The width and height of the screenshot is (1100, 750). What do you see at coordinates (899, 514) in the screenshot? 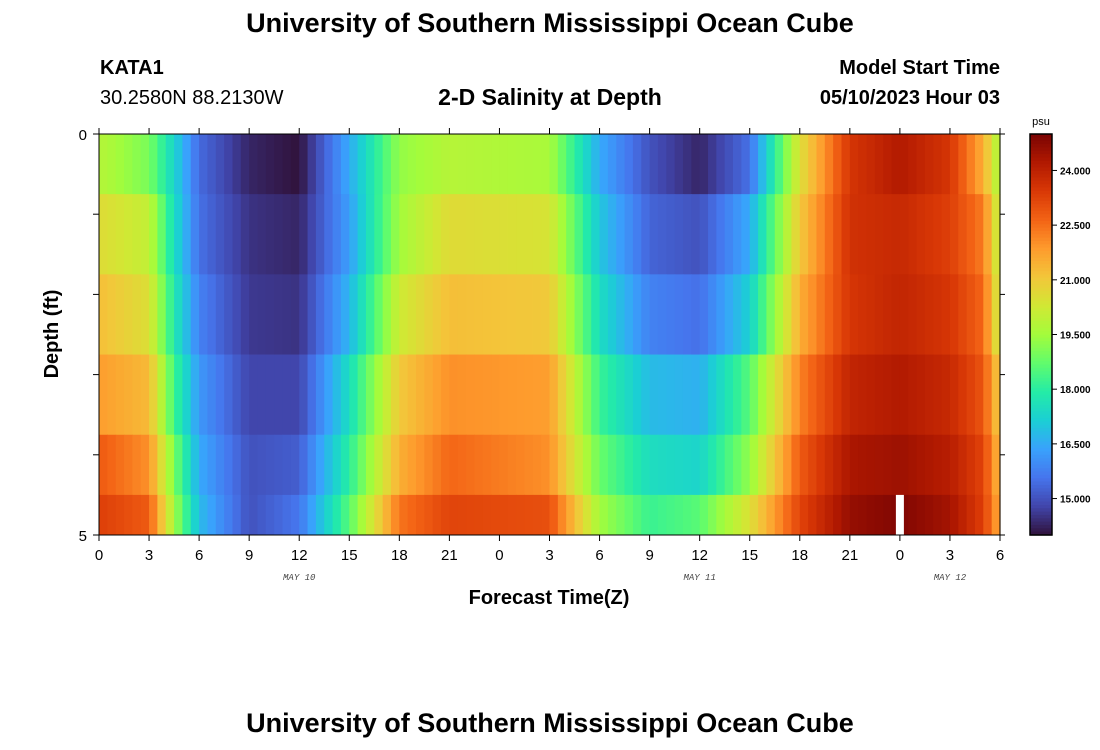
I see `missing-data-gap` at bounding box center [899, 514].